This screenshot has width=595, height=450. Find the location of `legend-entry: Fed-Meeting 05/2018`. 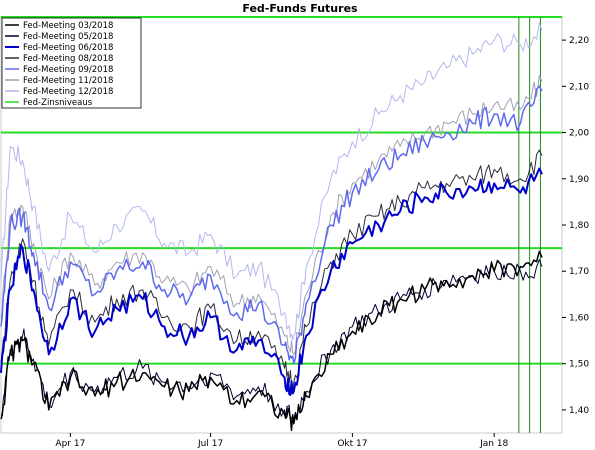

legend-entry: Fed-Meeting 05/2018 is located at coordinates (68, 37).